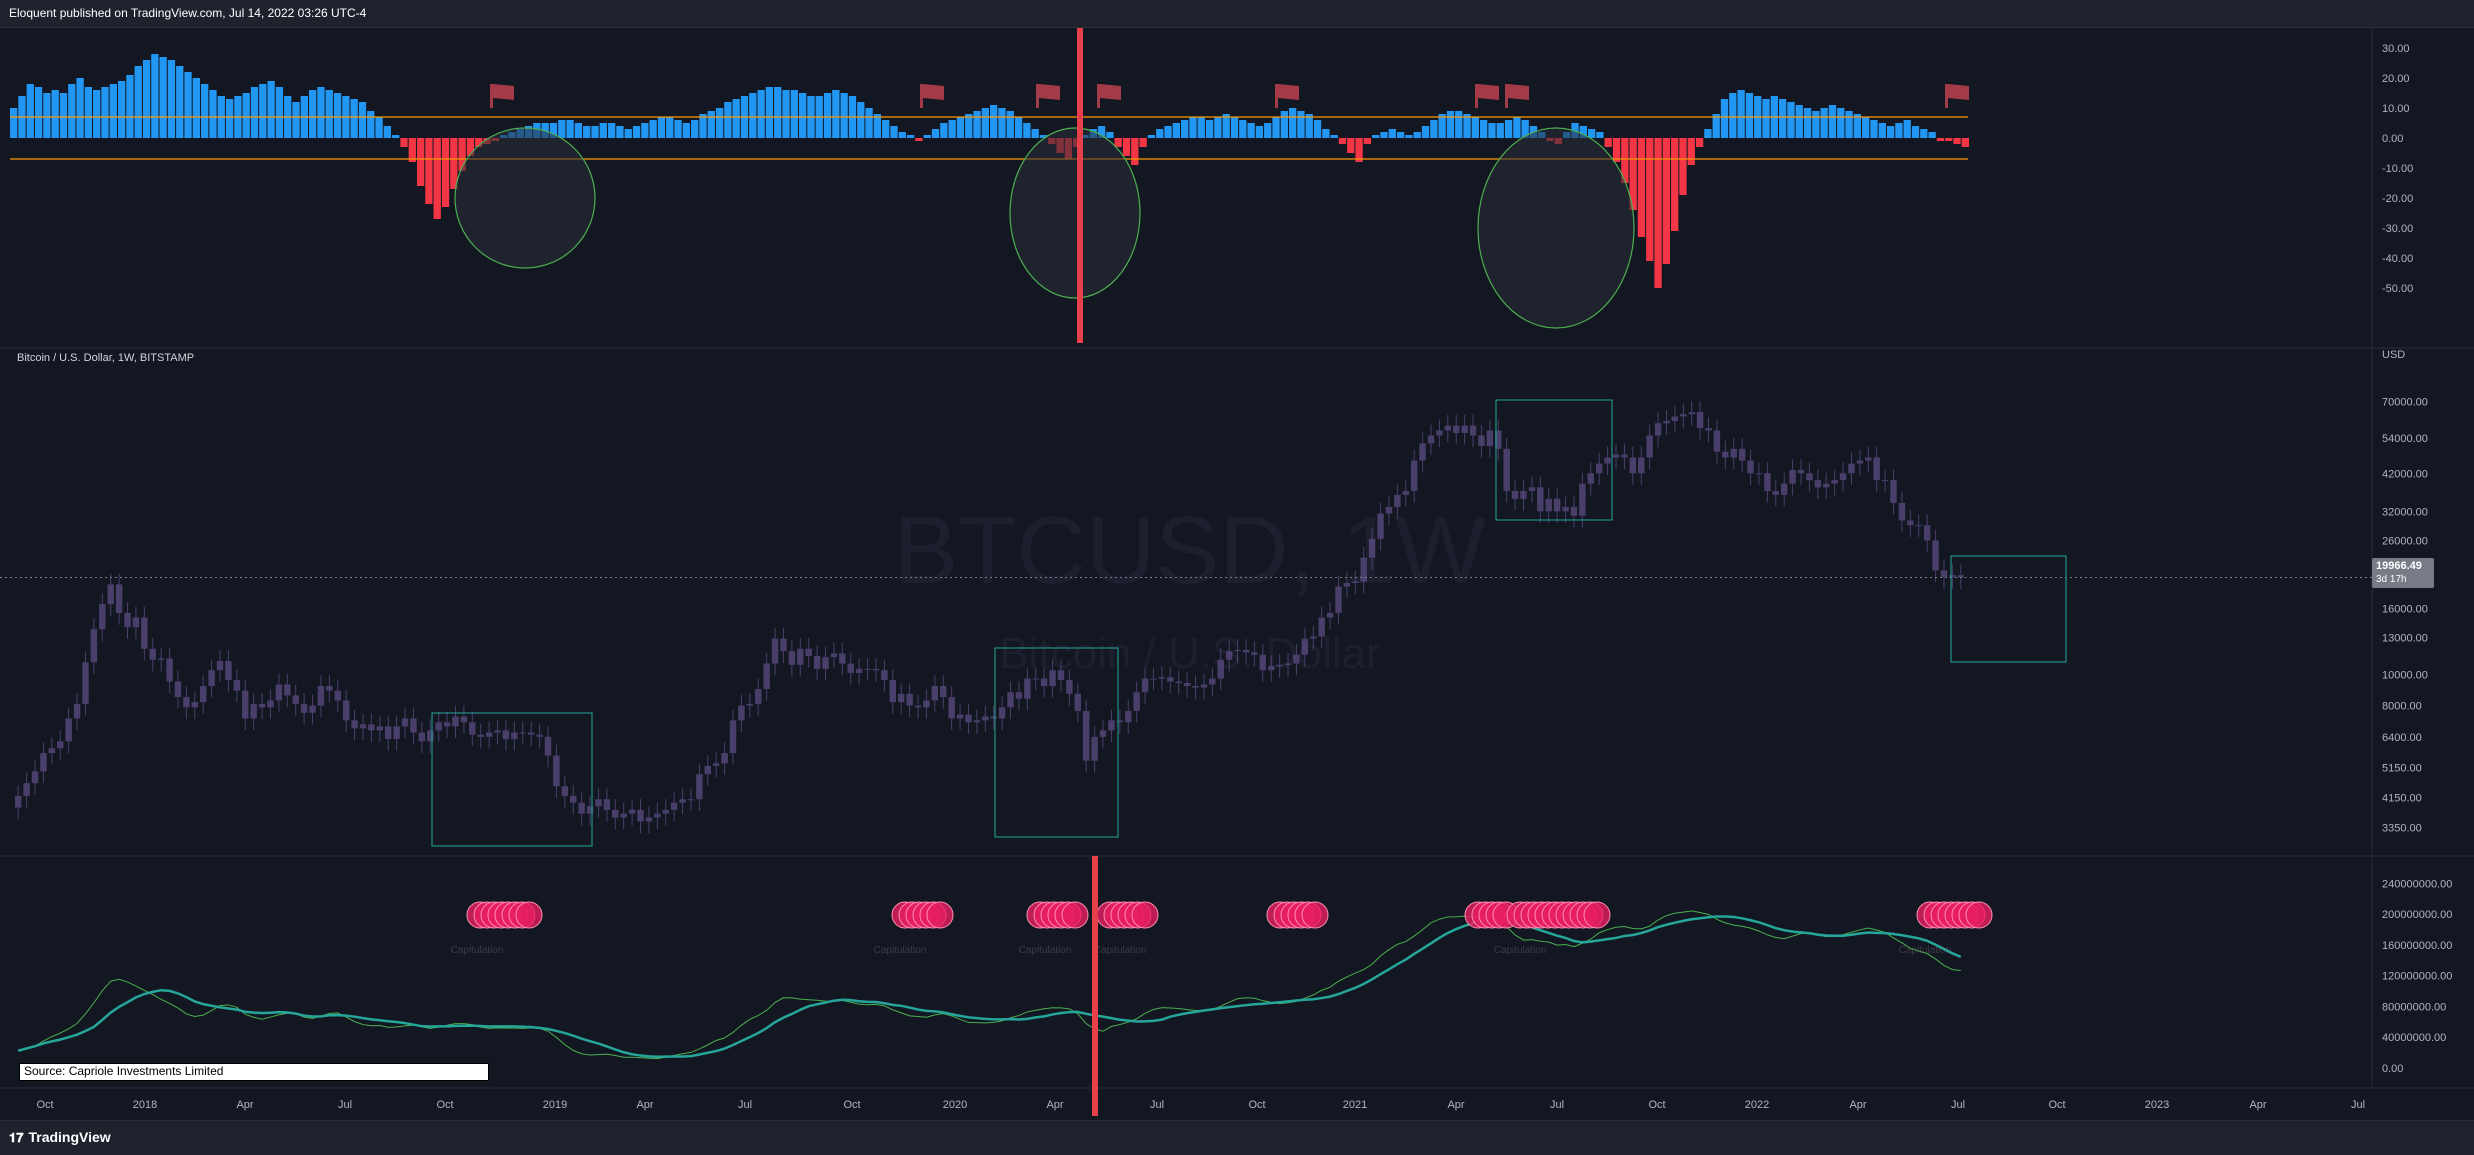 The image size is (2474, 1155). I want to click on source-label-box: Source: Capriole Investments Limited, so click(254, 1072).